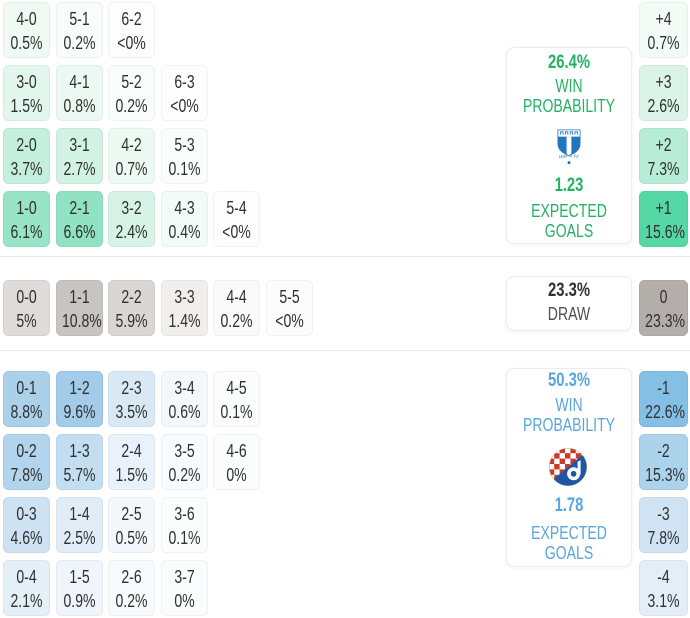  I want to click on svg-text: Malmö FF, so click(569, 156).